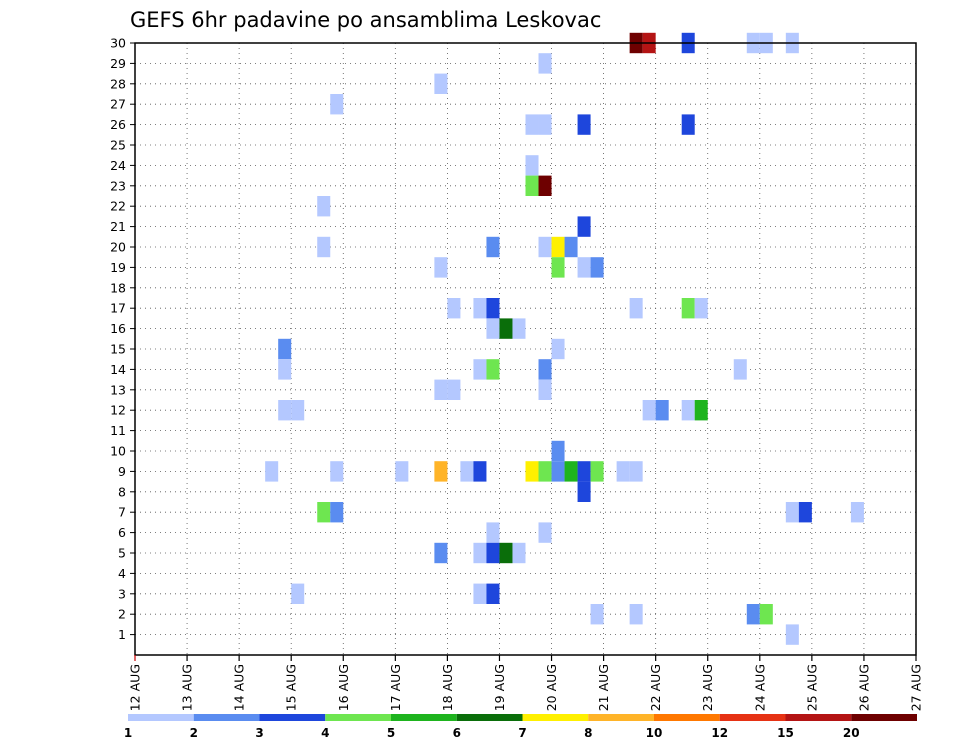 Image resolution: width=960 pixels, height=742 pixels. Describe the element at coordinates (118, 369) in the screenshot. I see `y-tick-label: 14` at that location.